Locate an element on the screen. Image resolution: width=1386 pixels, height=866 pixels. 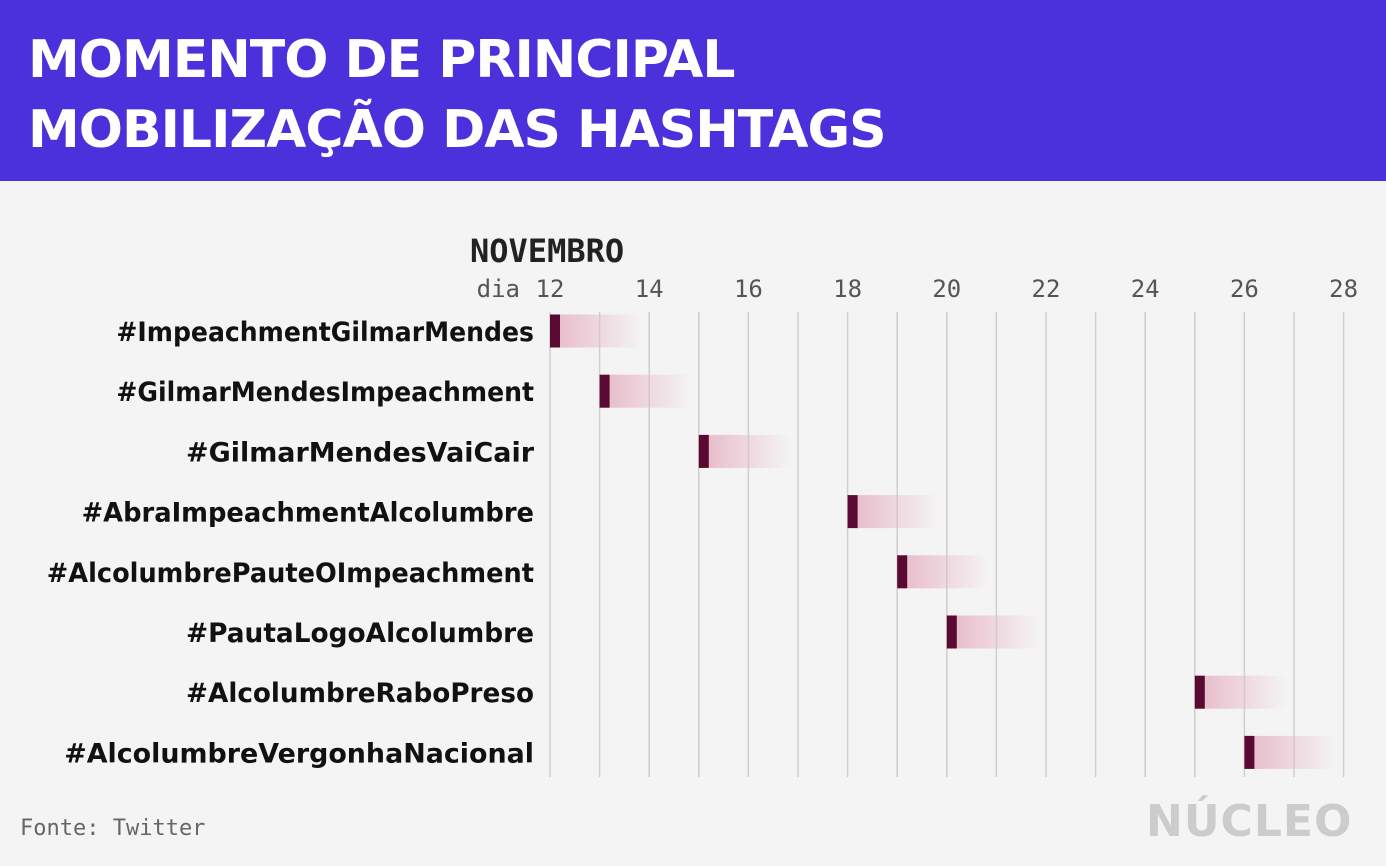
x-tick-label: 26 is located at coordinates (1244, 289).